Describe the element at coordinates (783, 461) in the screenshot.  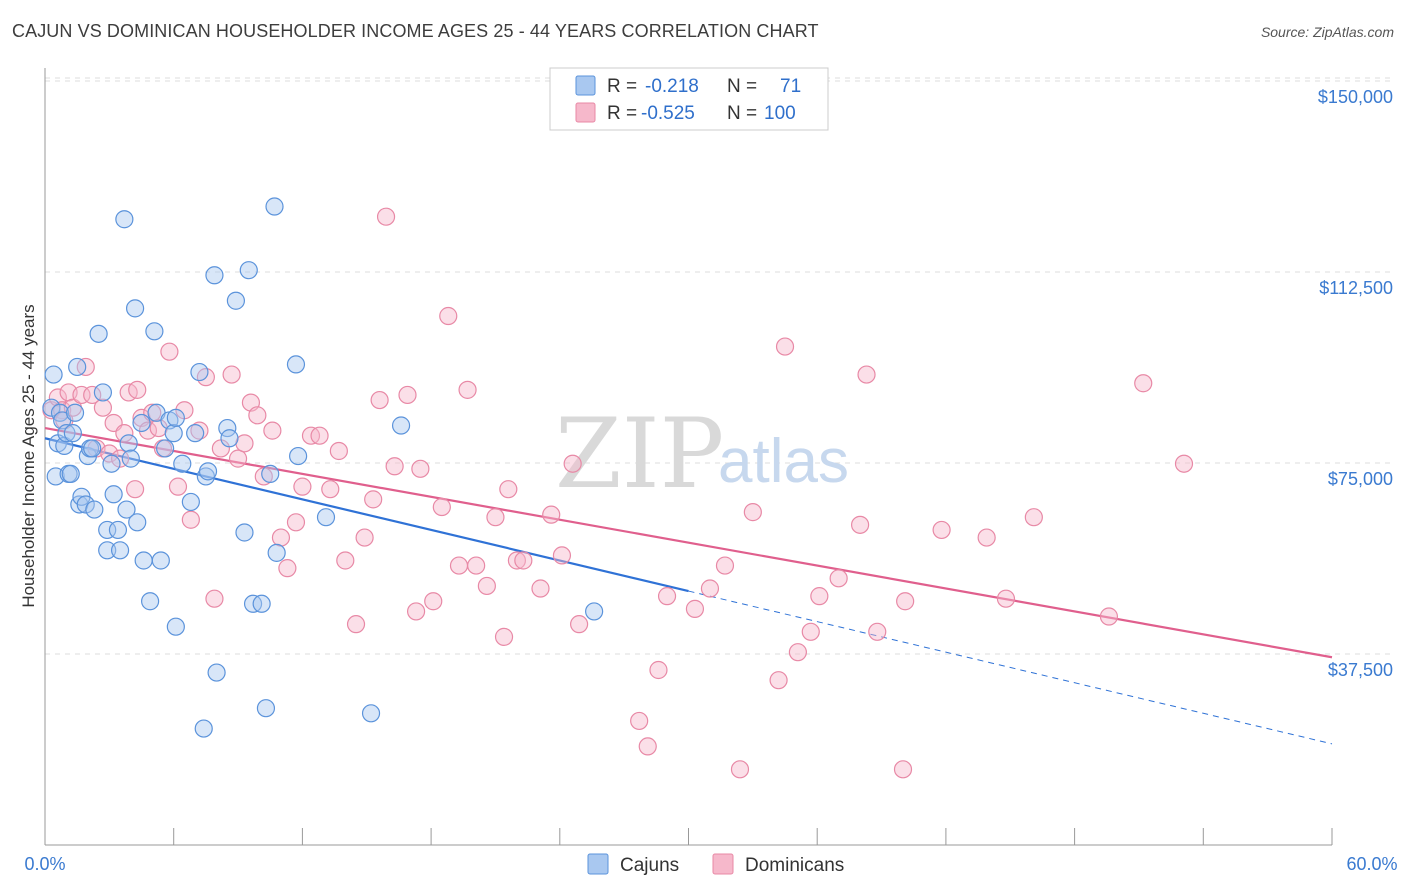
I see `watermark-atlas: atlas` at that location.